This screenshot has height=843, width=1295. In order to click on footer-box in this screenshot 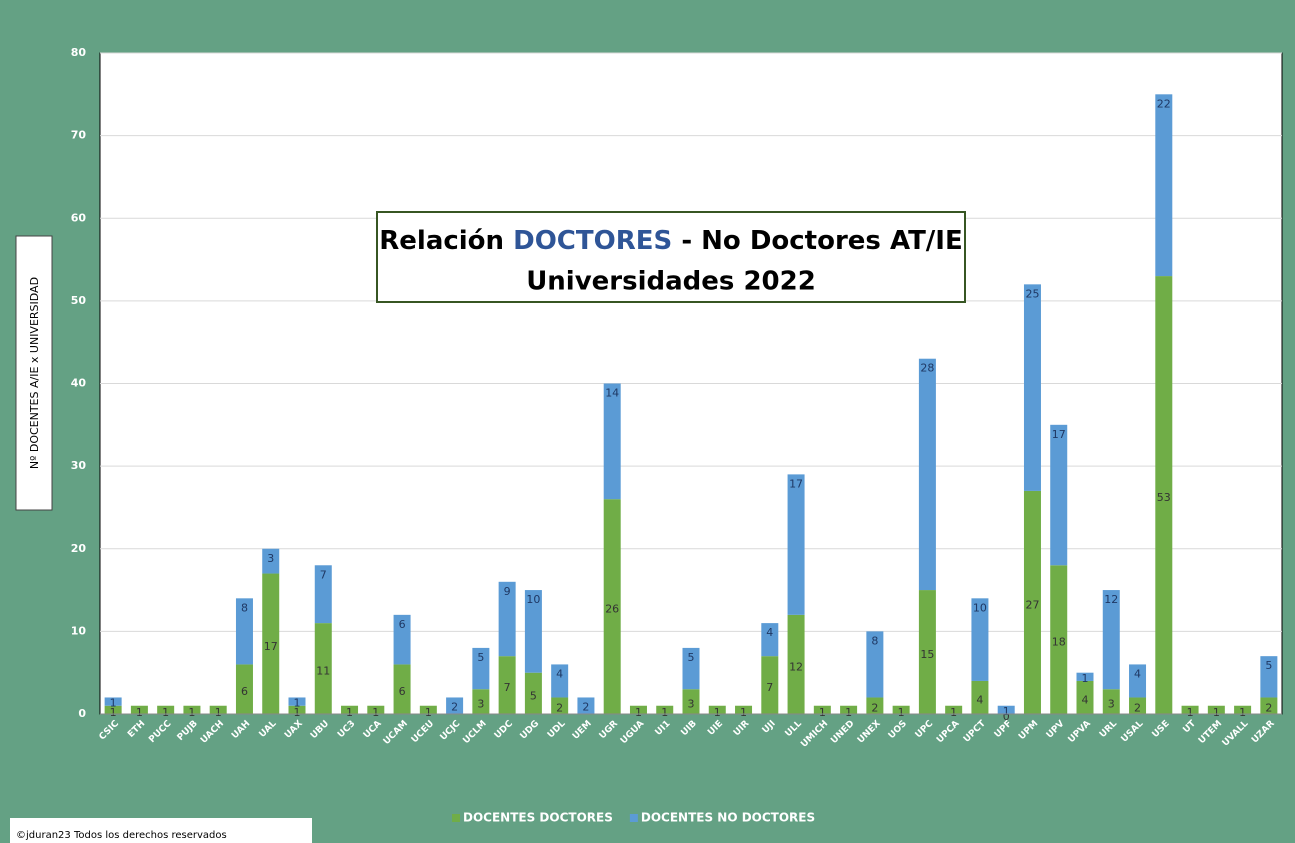, I will do `click(161, 830)`.